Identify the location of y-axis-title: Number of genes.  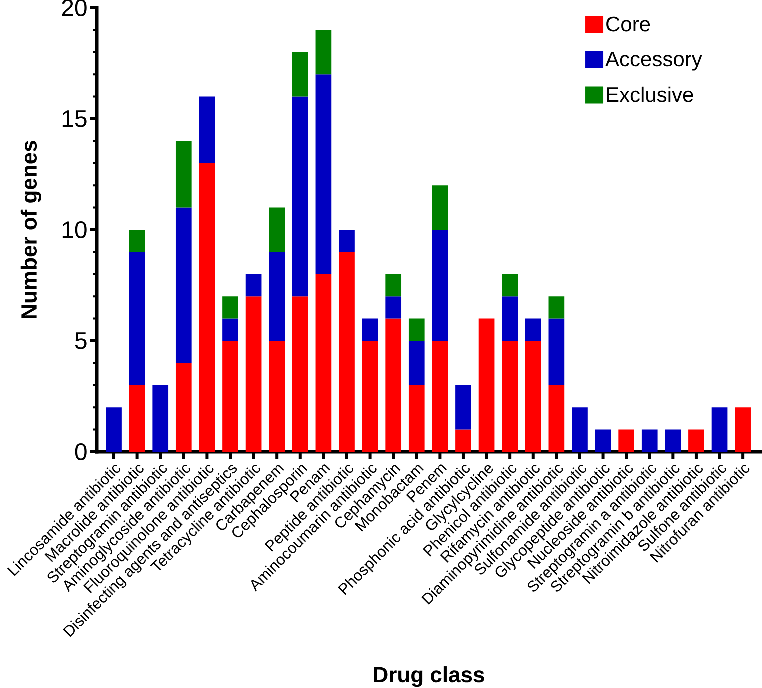
(31, 229).